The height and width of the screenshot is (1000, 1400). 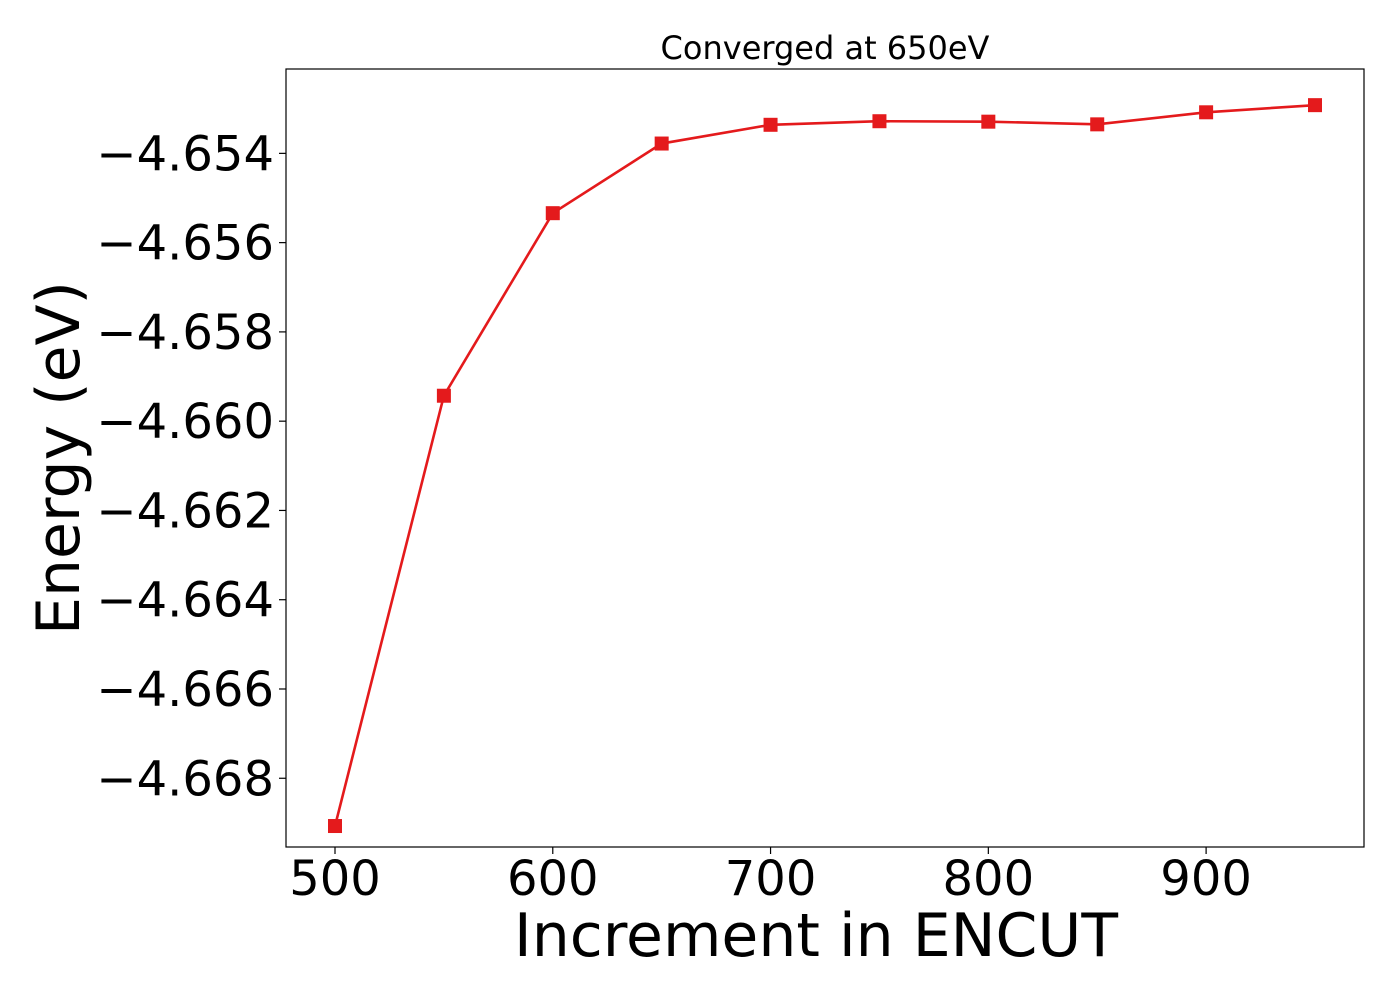 I want to click on y-tick-label: −4.658, so click(x=185, y=333).